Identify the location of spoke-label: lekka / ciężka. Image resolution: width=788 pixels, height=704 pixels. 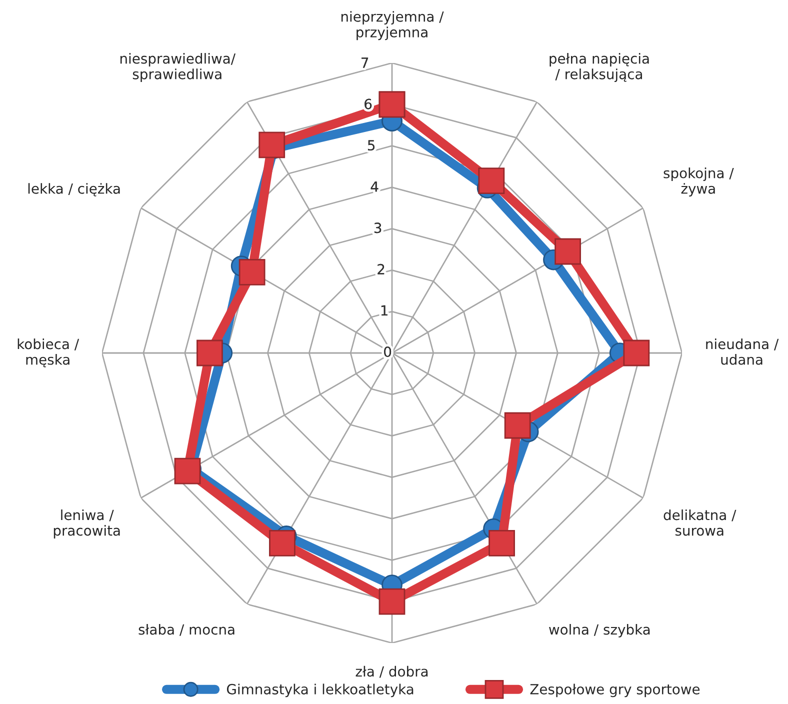
(74, 189).